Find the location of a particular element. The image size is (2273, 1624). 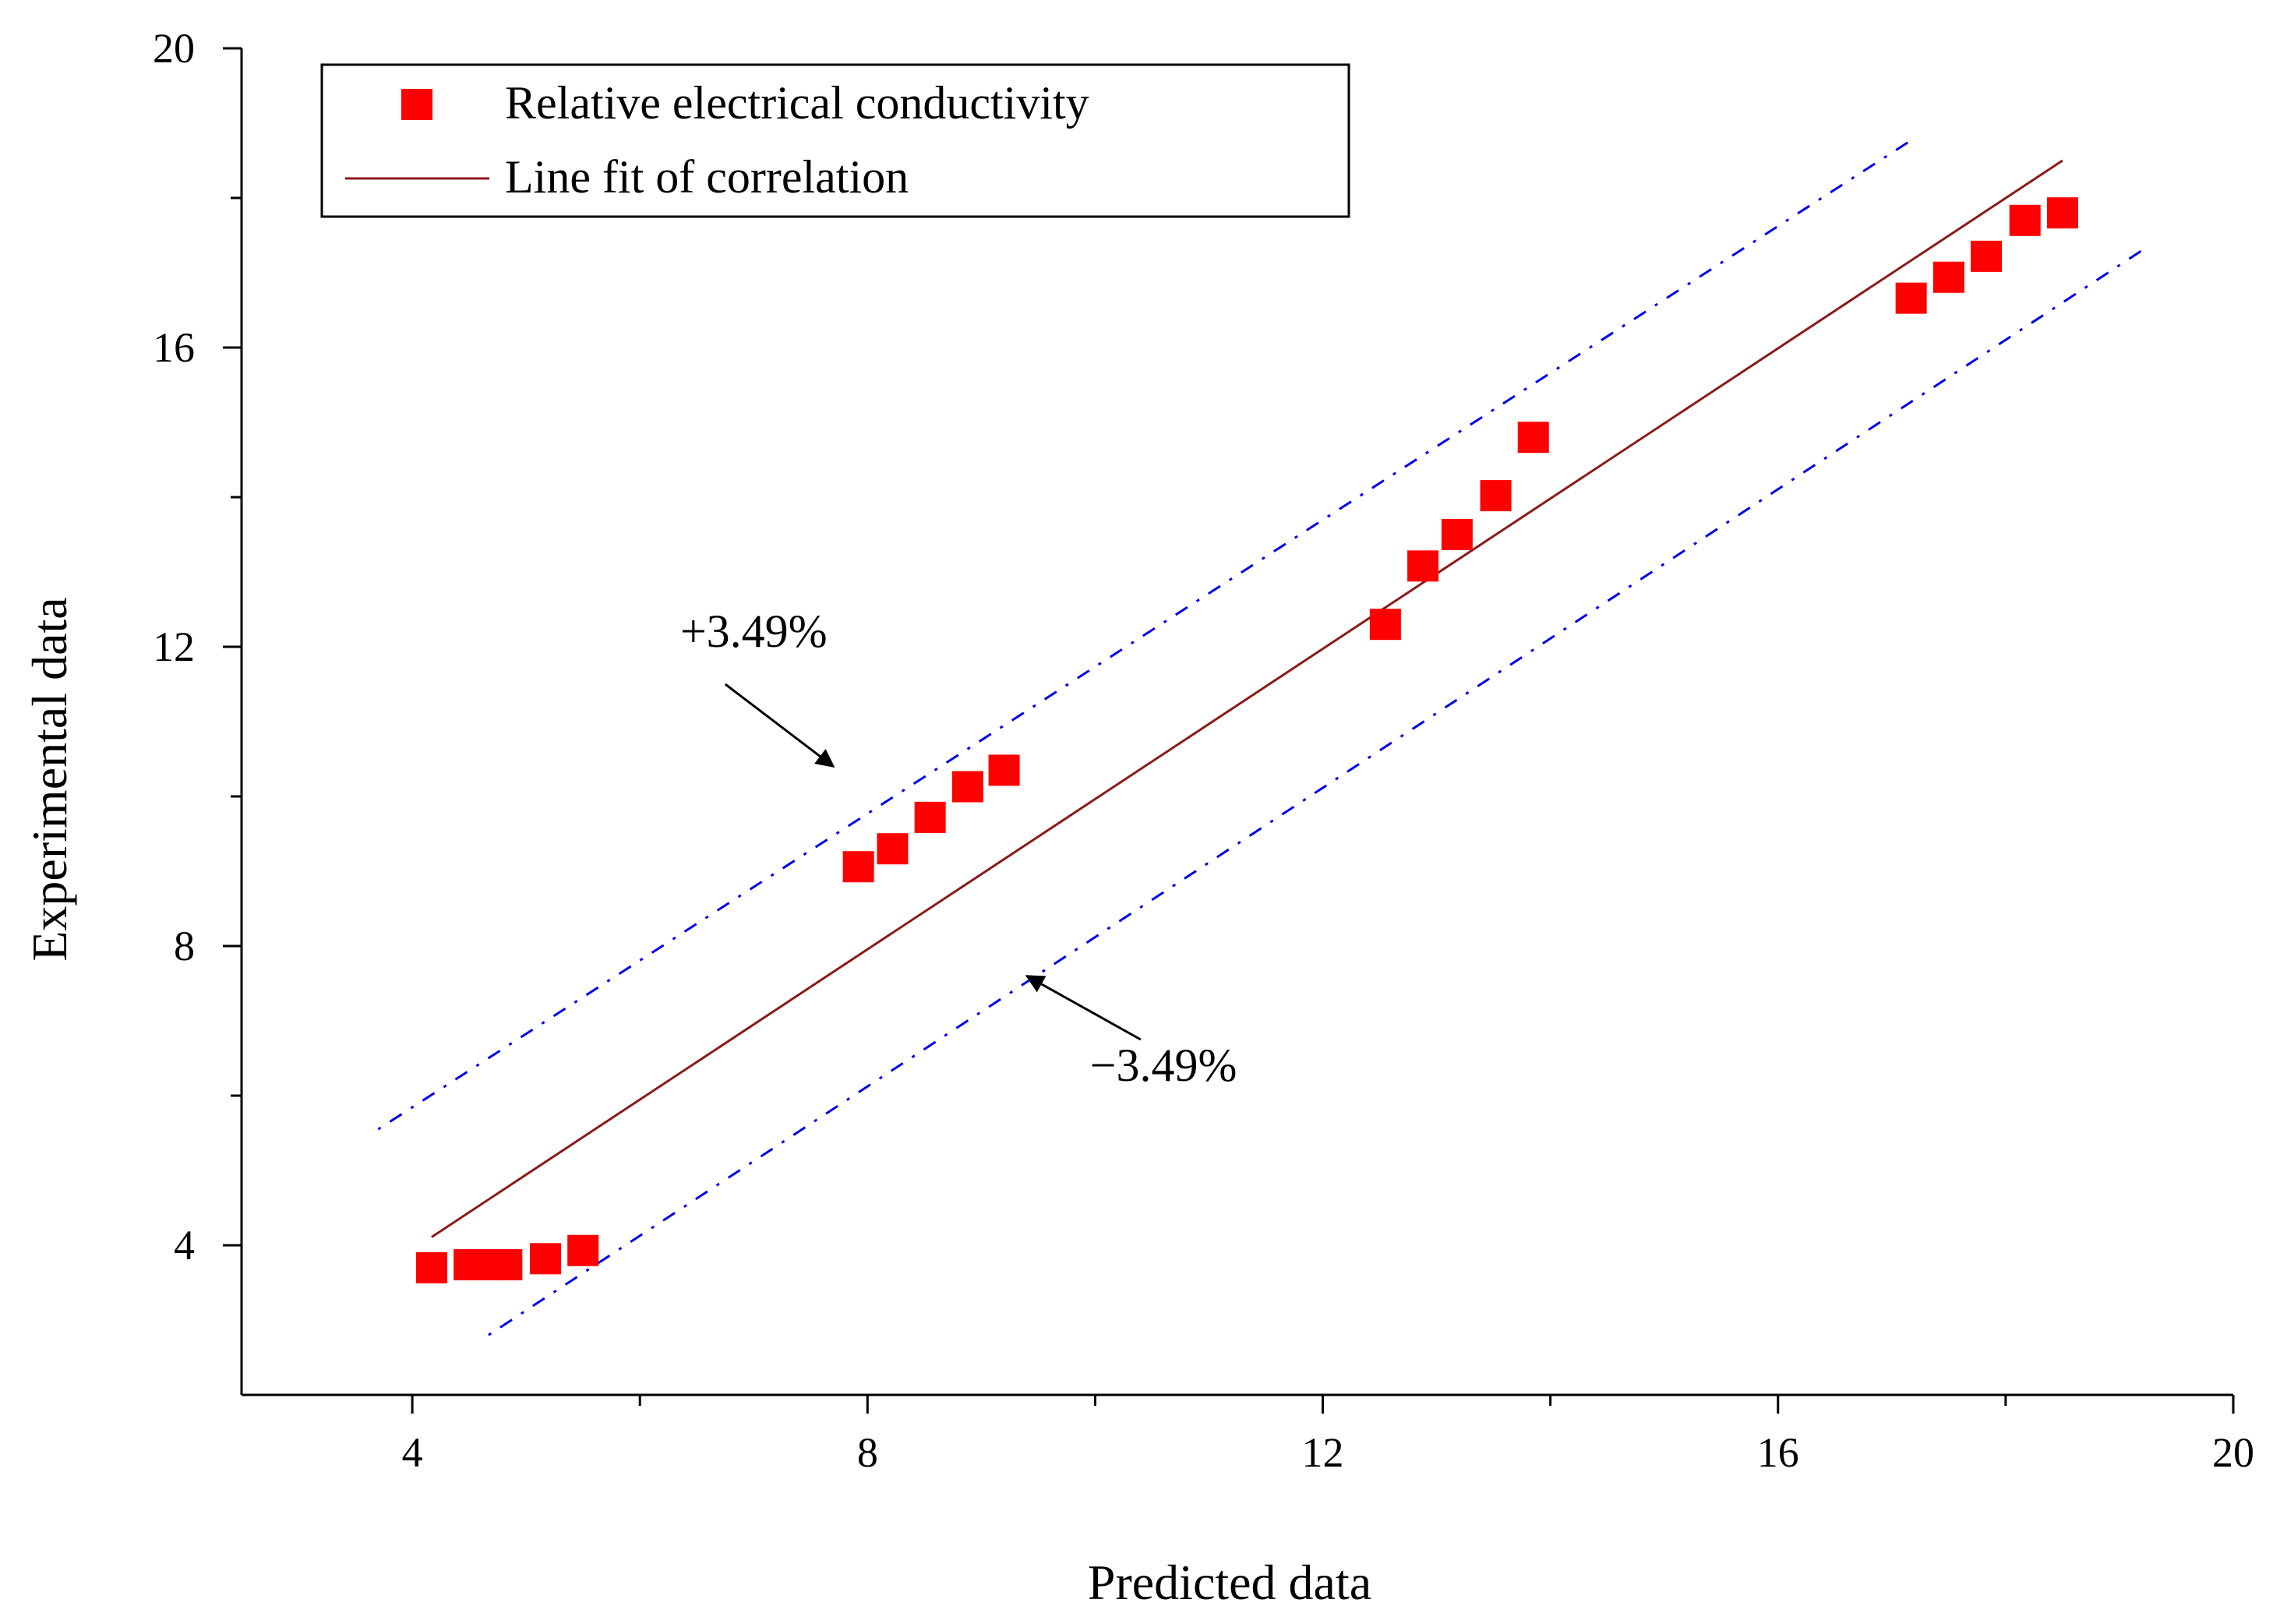

legend-label-line: Line fit of correlation is located at coordinates (707, 177).